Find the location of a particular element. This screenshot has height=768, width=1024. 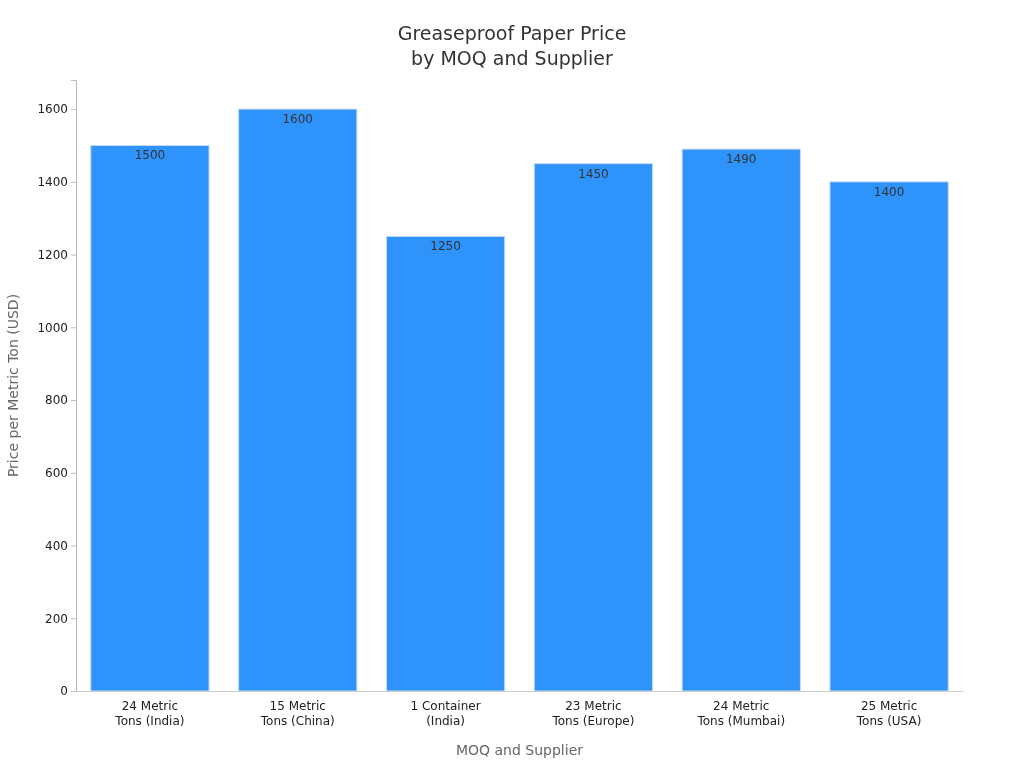

data-label: 1600 is located at coordinates (298, 119).